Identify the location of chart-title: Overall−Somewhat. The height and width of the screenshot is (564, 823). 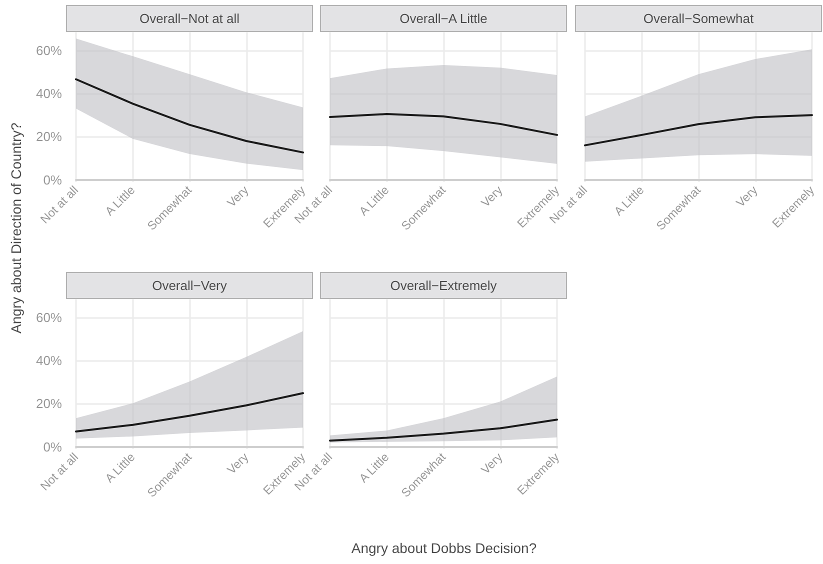
(698, 18).